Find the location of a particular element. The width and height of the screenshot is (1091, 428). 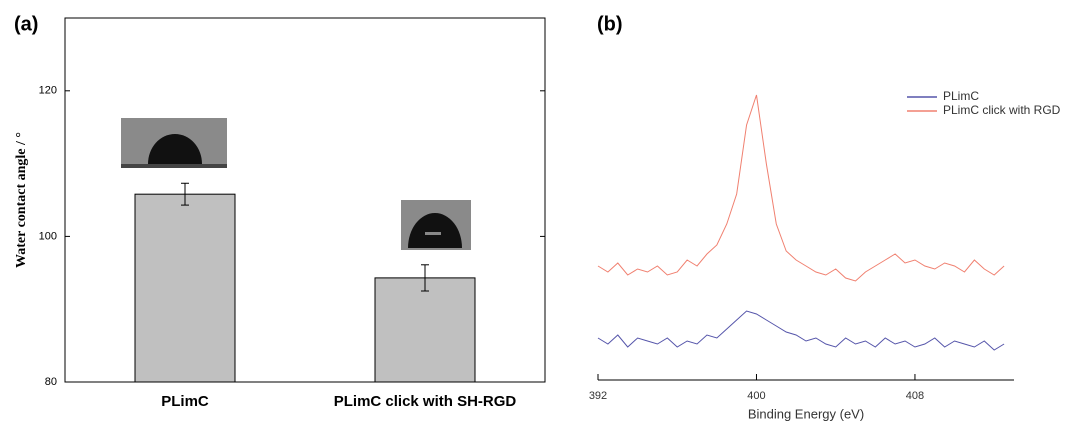

panel-a-title: (a) is located at coordinates (26, 24).